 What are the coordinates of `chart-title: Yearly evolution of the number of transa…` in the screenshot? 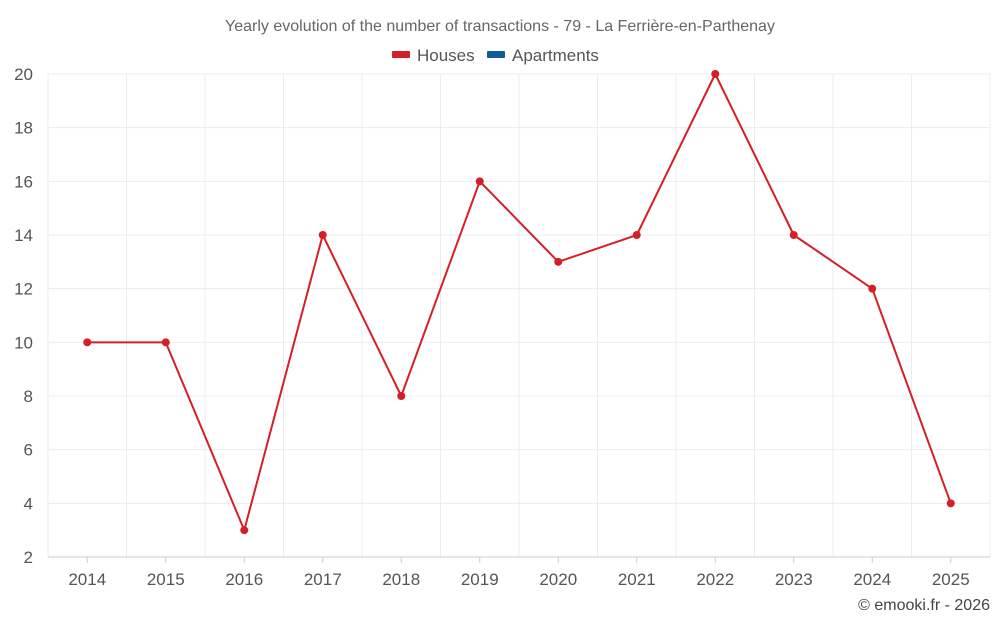 It's located at (500, 26).